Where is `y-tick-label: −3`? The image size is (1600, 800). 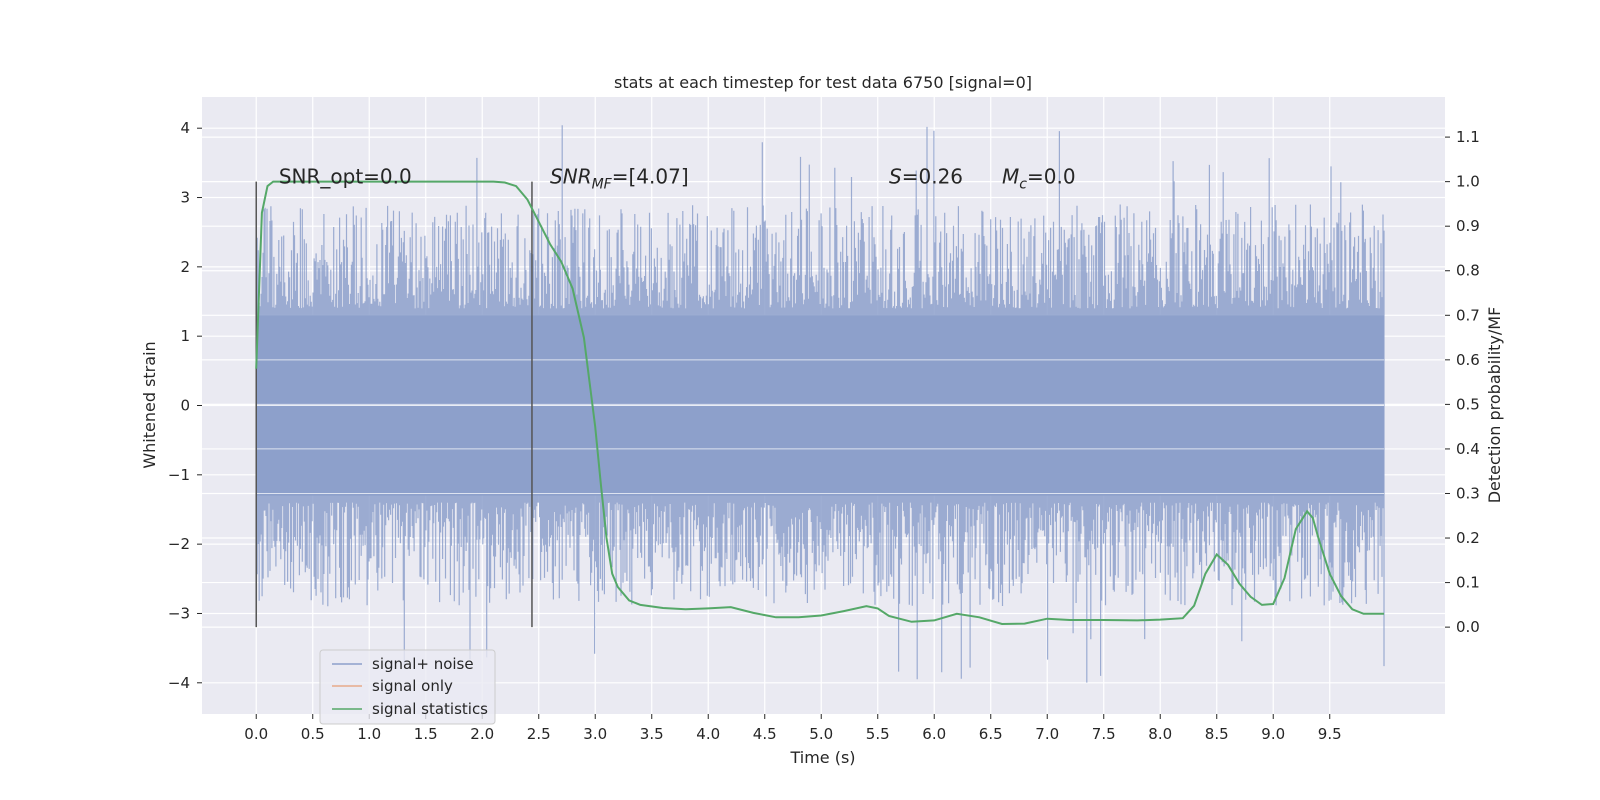 y-tick-label: −3 is located at coordinates (179, 613).